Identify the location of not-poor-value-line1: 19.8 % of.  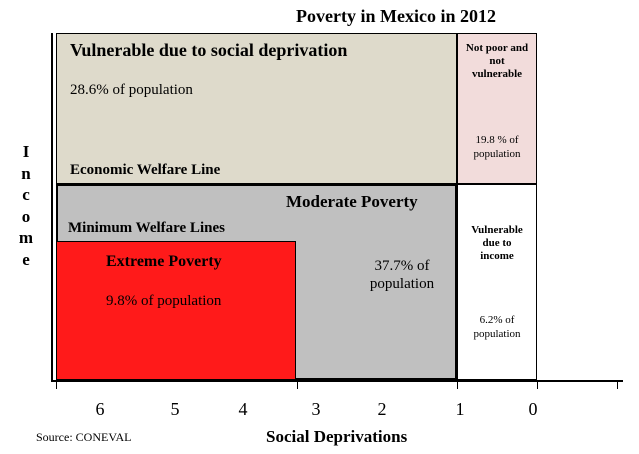
(497, 140).